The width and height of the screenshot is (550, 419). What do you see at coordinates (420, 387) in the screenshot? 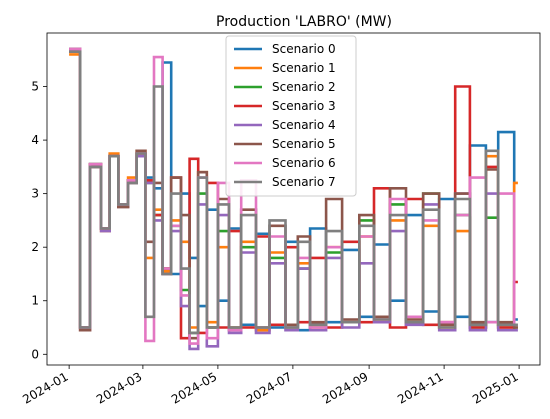
I see `x-tick-label: 2024-11` at bounding box center [420, 387].